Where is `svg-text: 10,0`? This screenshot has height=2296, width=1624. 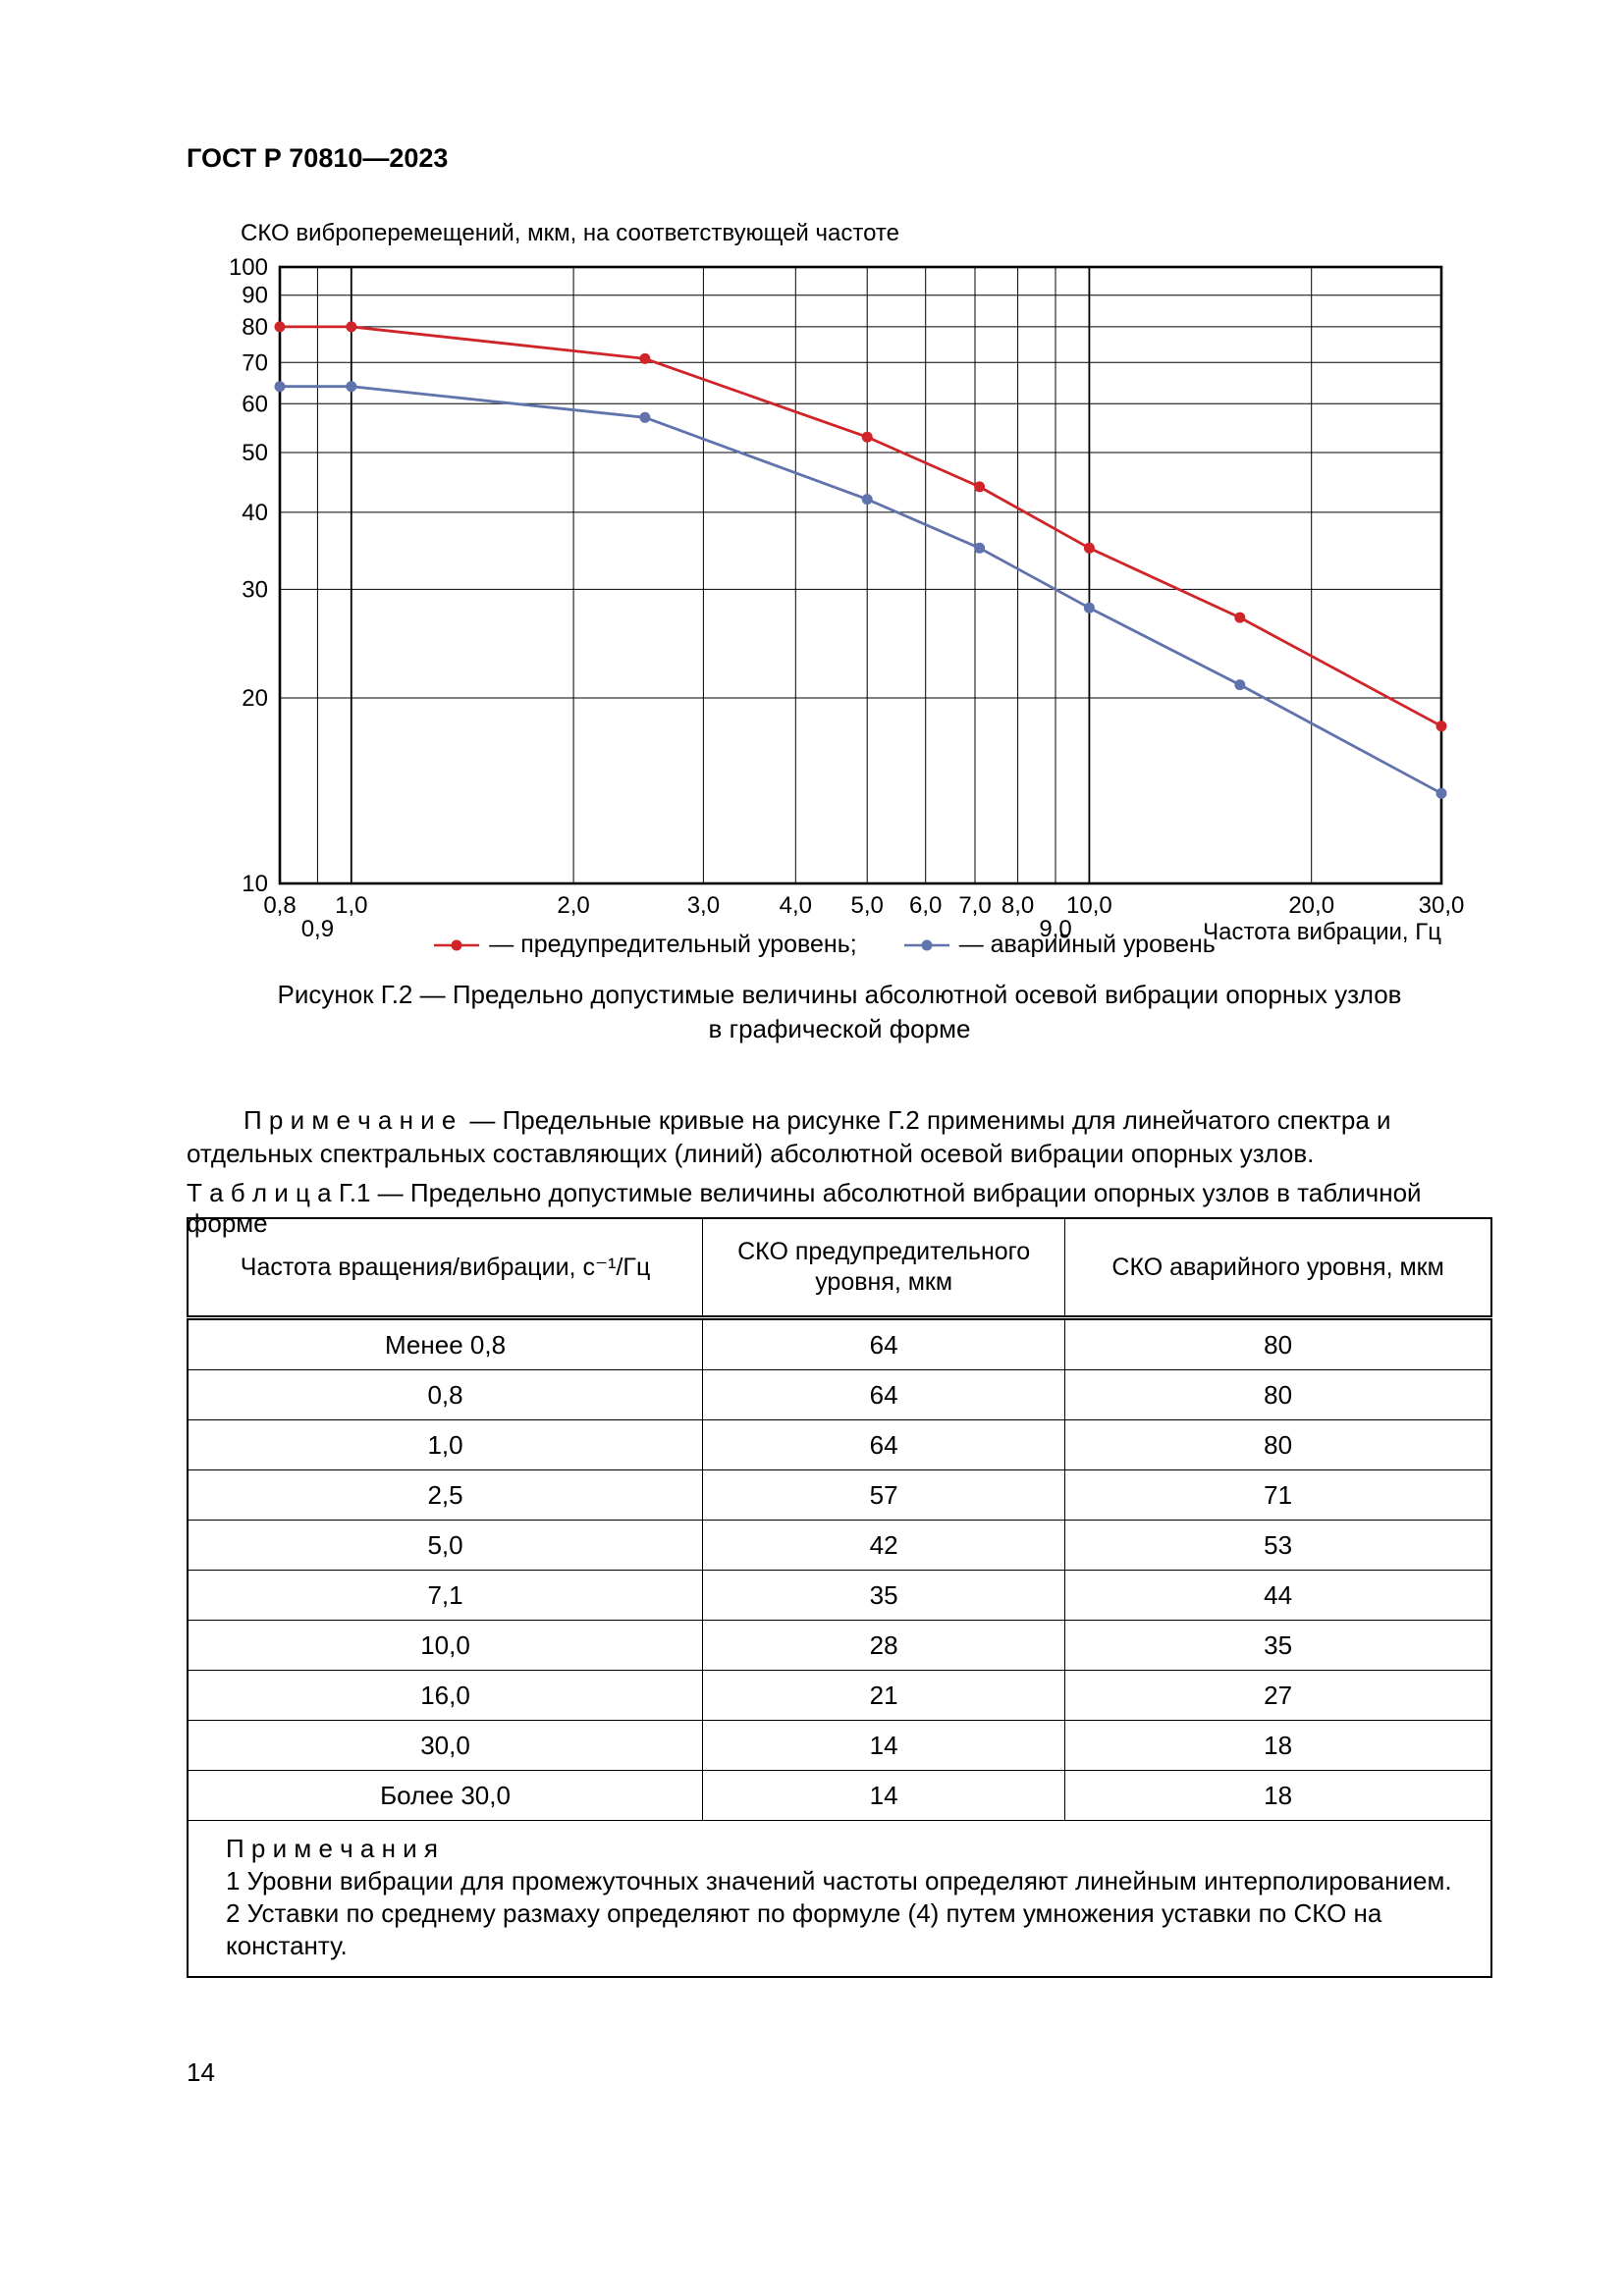
svg-text: 10,0 is located at coordinates (1089, 905).